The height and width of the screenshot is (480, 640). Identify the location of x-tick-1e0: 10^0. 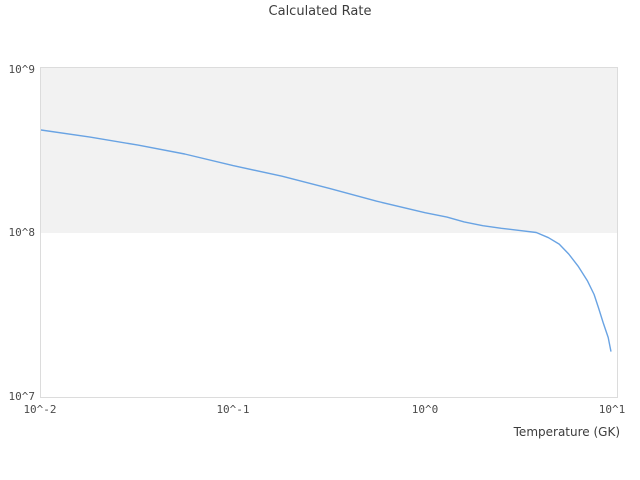
(425, 409).